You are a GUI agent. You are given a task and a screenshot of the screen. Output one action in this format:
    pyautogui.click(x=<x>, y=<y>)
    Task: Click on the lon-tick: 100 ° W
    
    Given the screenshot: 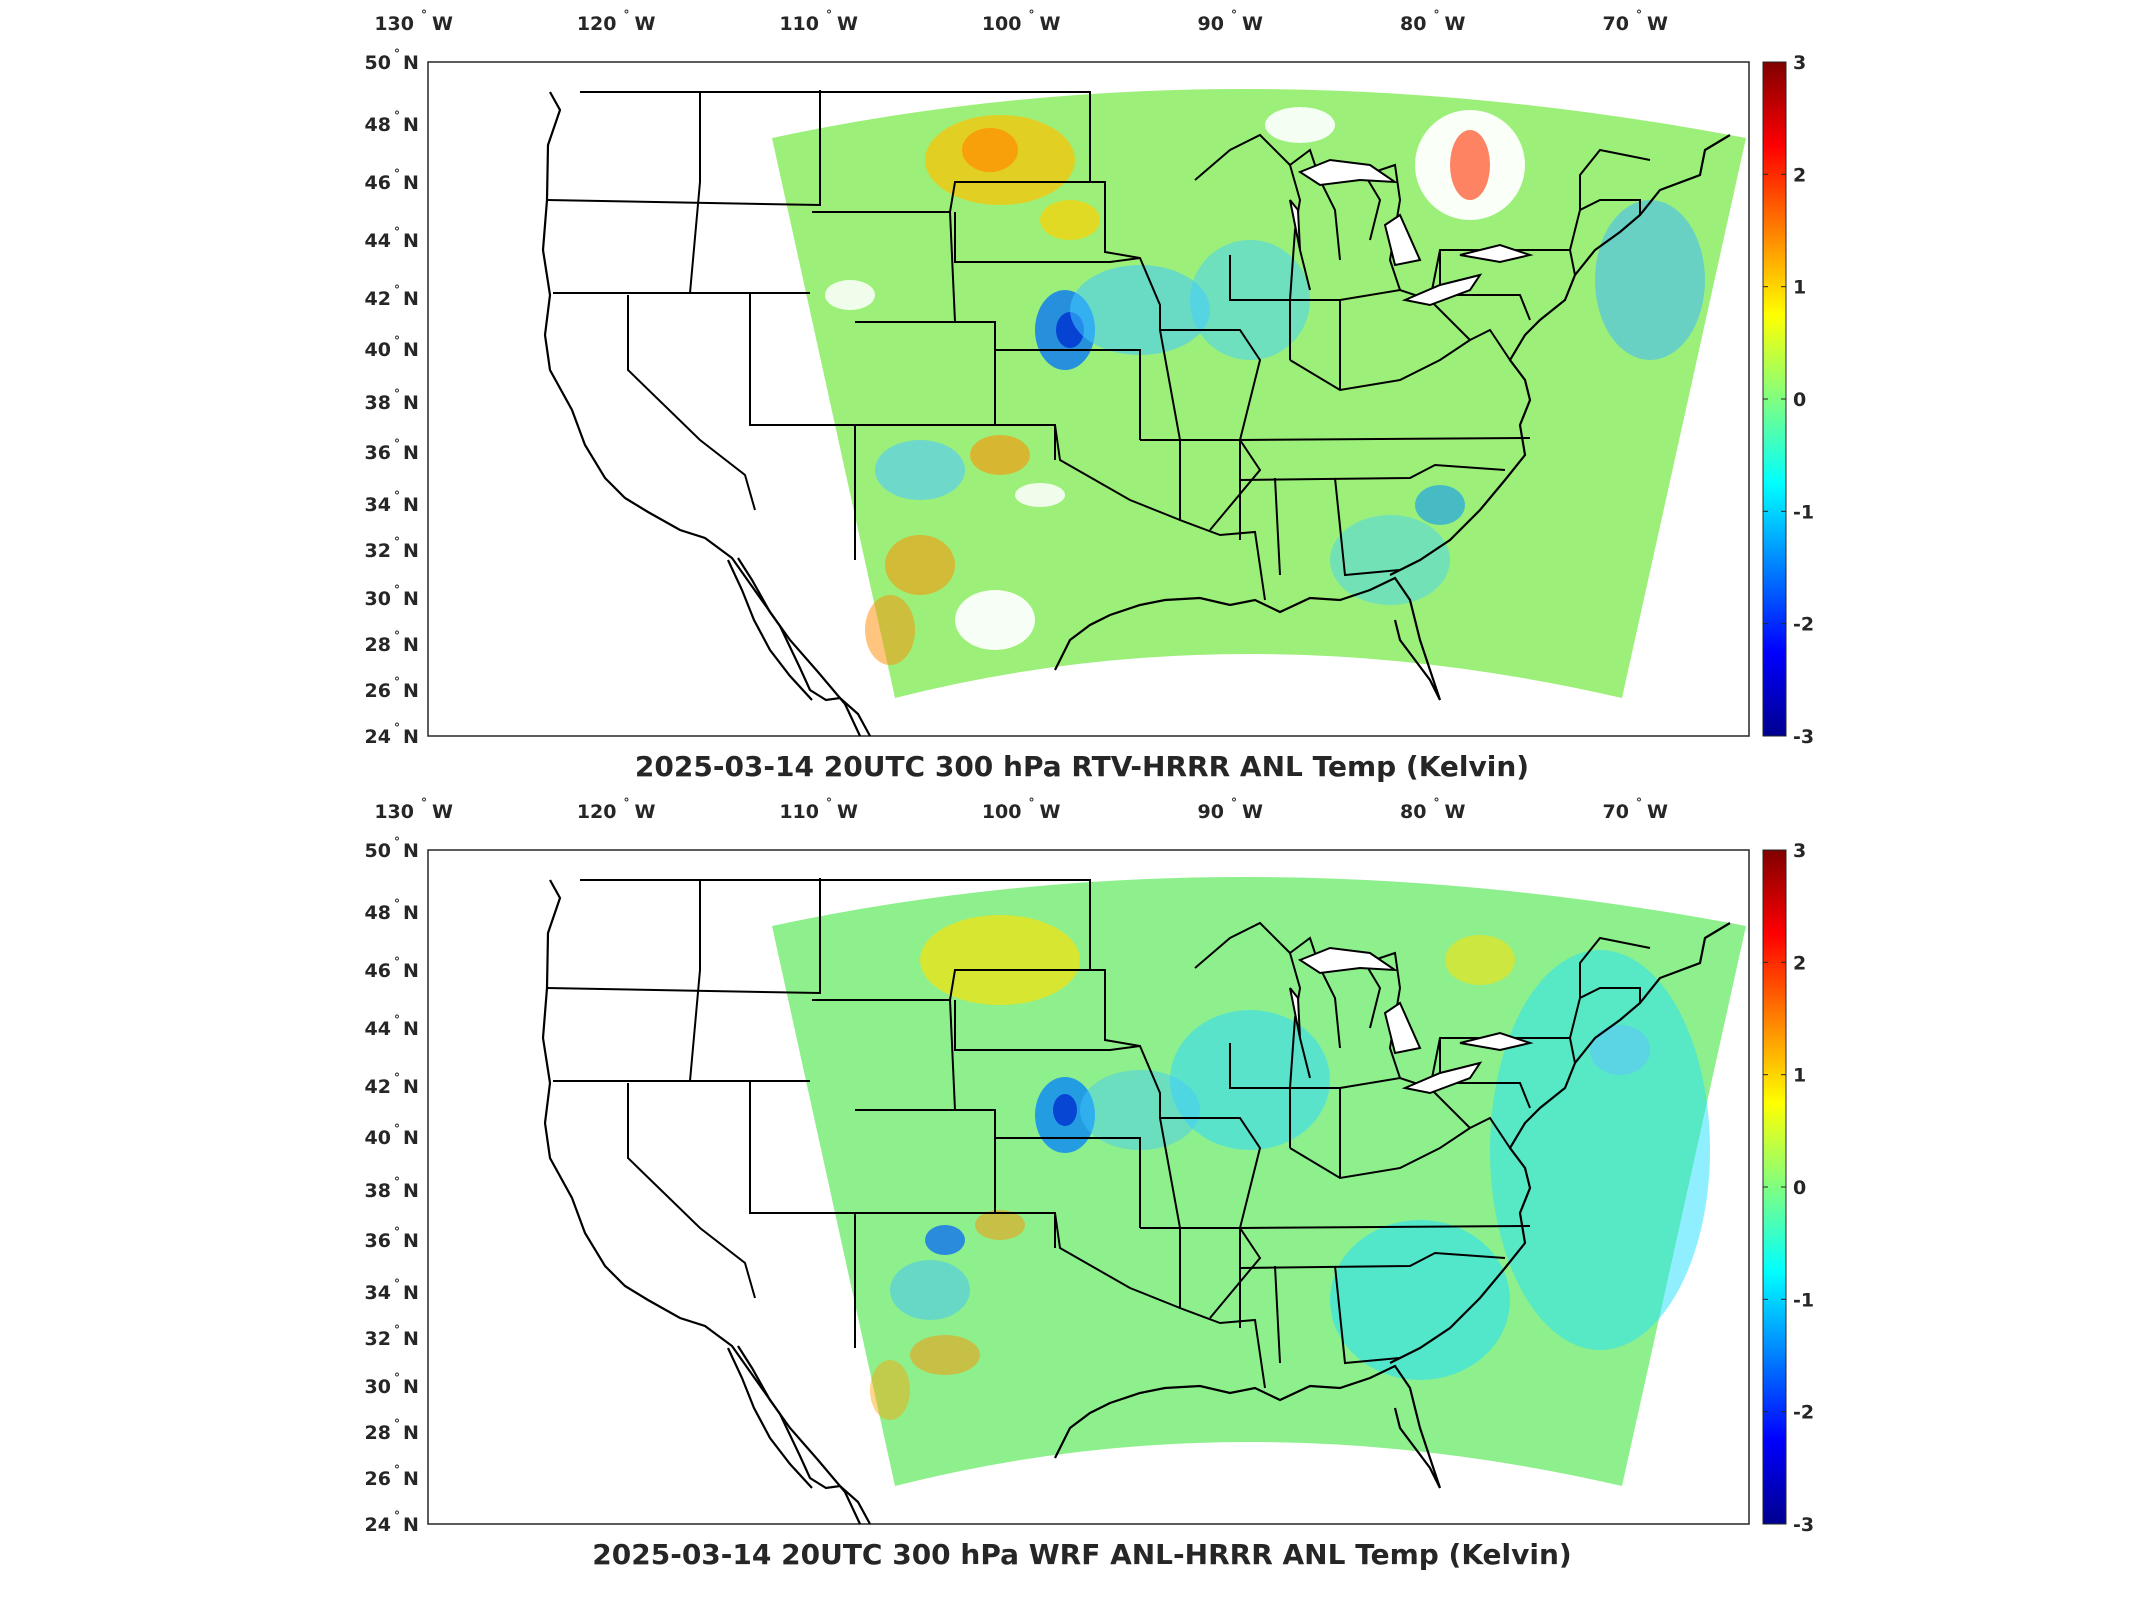 What is the action you would take?
    pyautogui.click(x=1021, y=809)
    